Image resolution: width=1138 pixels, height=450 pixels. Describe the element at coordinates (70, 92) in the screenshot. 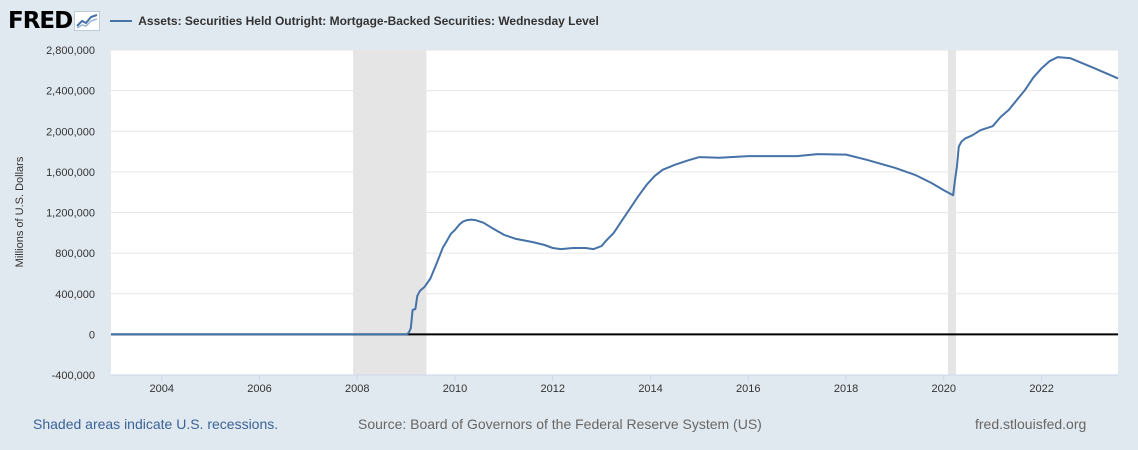

I see `y-tick-label: 2,400,000` at that location.